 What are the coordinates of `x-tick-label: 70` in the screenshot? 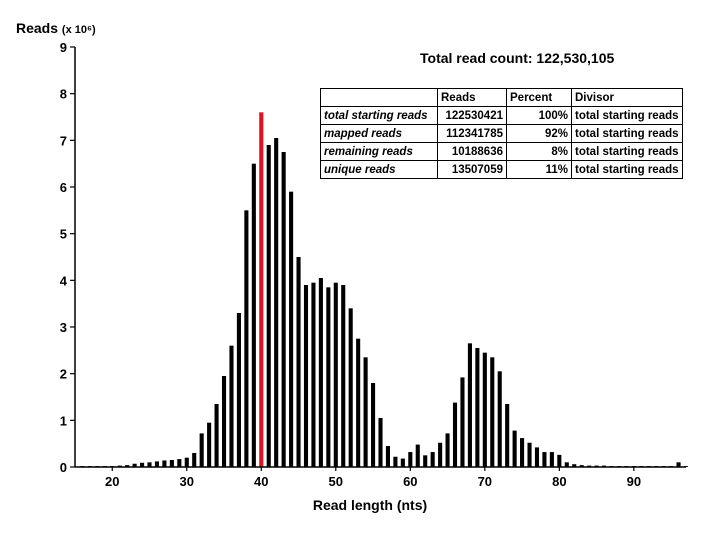 It's located at (485, 481).